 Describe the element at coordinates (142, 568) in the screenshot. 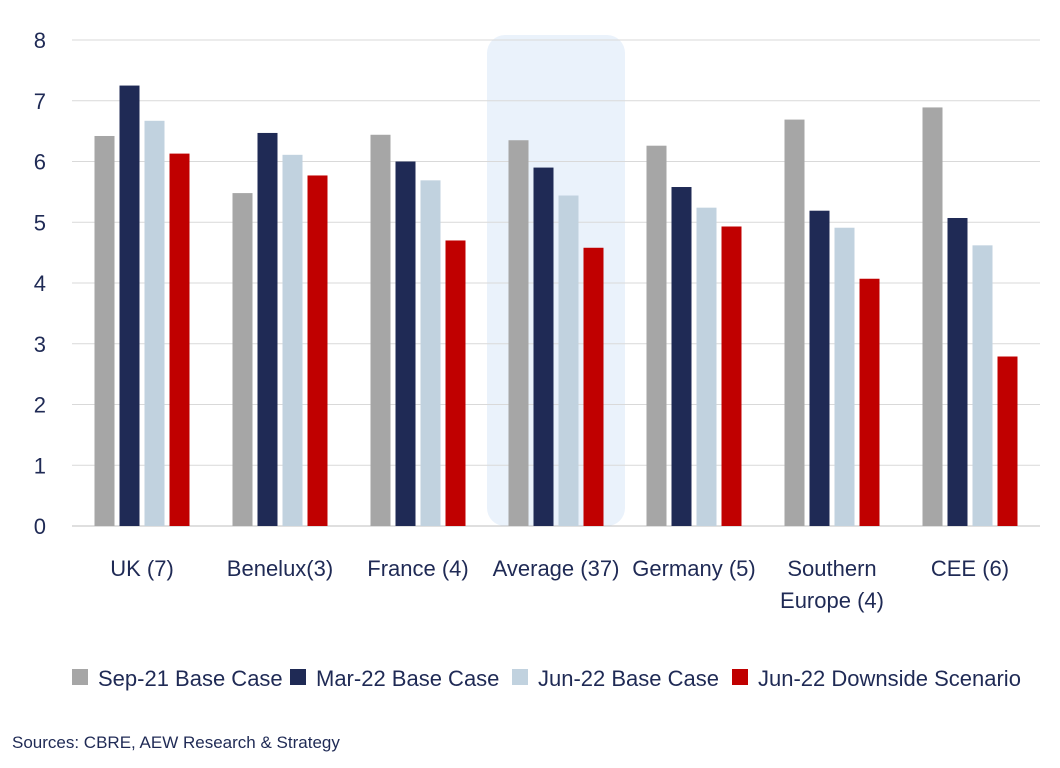

I see `x-category-label: UK (7)` at that location.